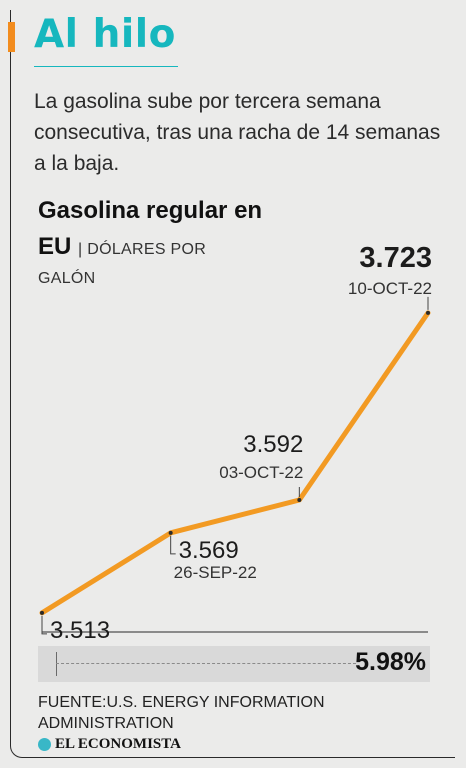  I want to click on chart-title: Gasolina regular en EU | DÓLARES POR, so click(168, 230).